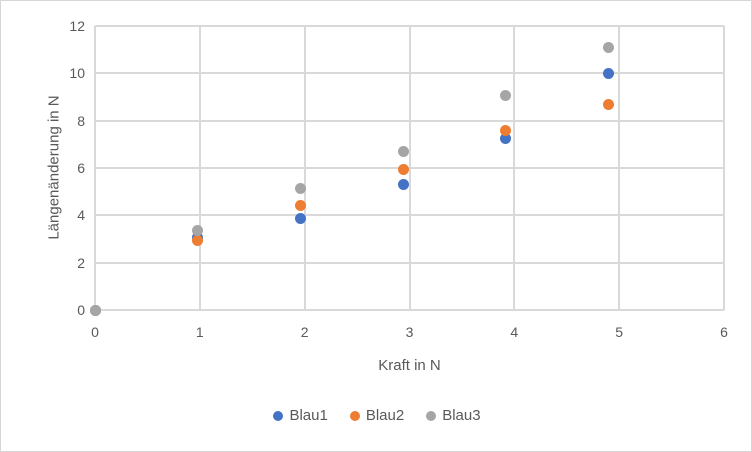  Describe the element at coordinates (724, 332) in the screenshot. I see `x-tick-label: 6` at that location.